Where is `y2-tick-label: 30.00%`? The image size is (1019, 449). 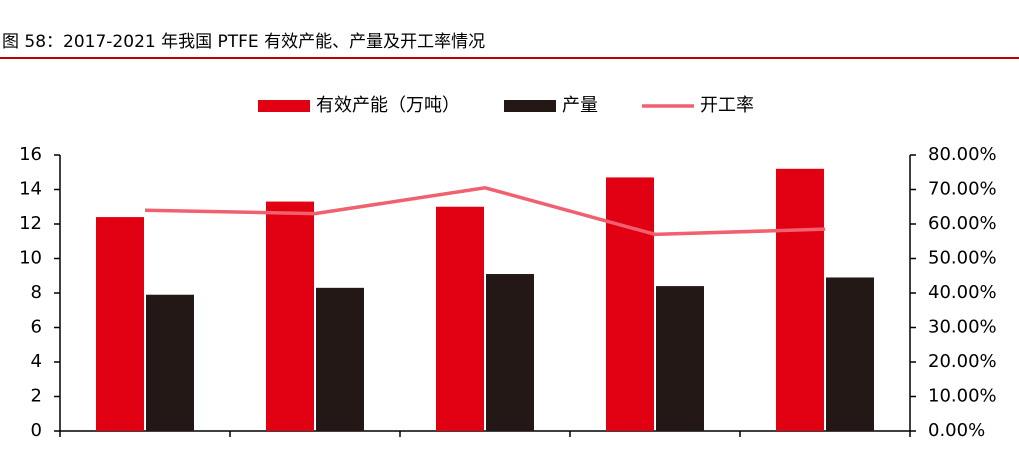
y2-tick-label: 30.00% is located at coordinates (962, 327).